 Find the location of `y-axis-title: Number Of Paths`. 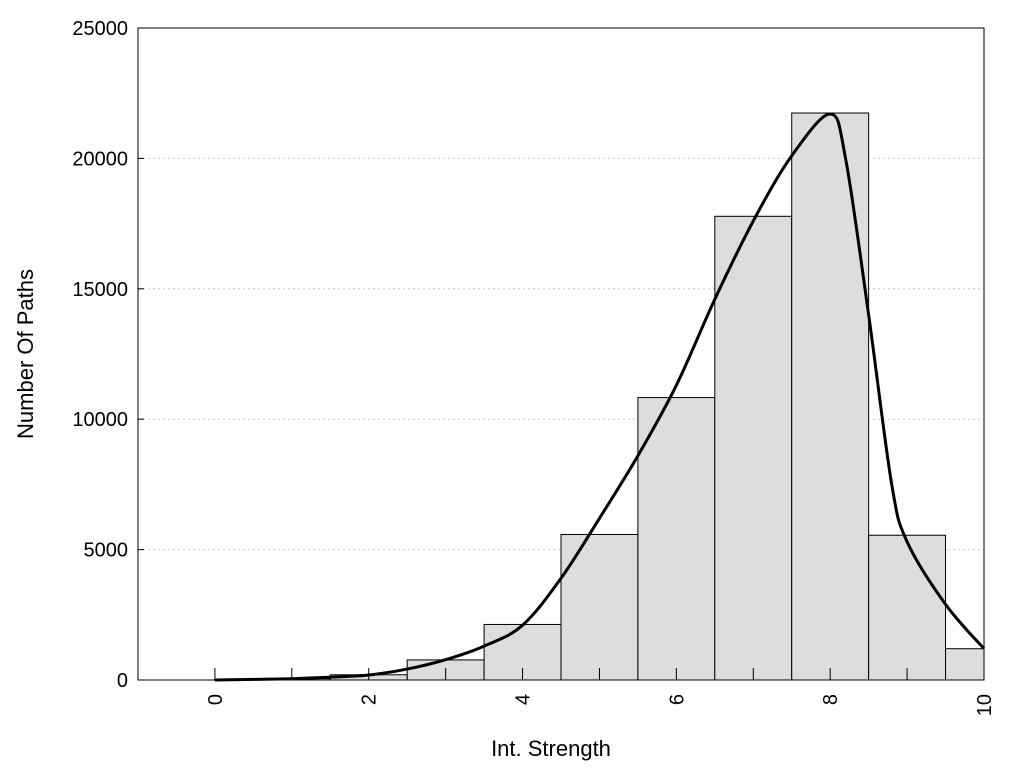

y-axis-title: Number Of Paths is located at coordinates (25, 354).